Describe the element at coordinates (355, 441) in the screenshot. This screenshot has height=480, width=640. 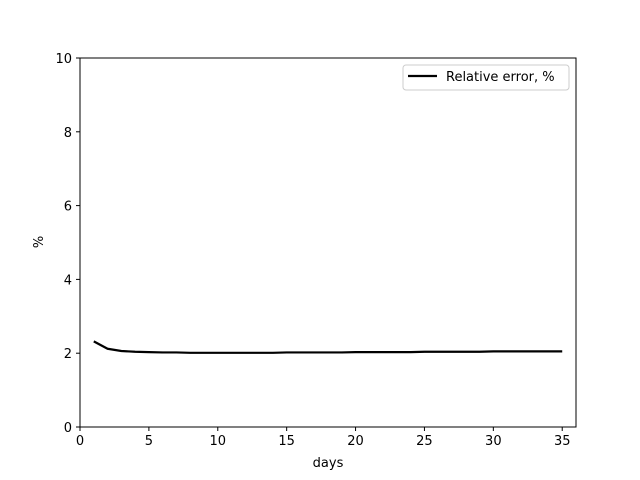
I see `x-tick-label: 20` at that location.